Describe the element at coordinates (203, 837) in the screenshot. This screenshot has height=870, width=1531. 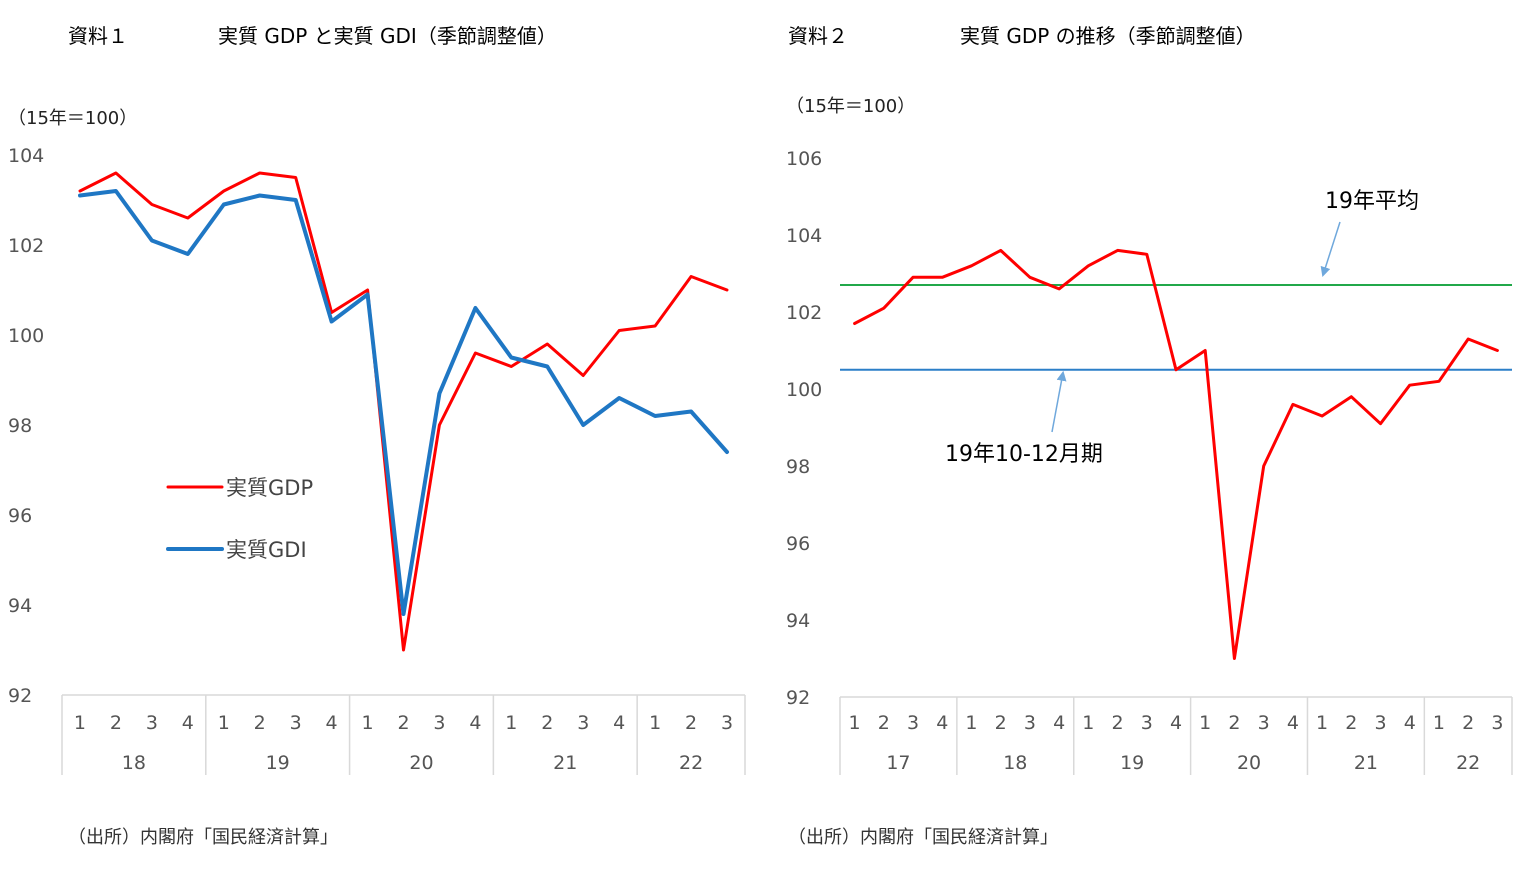
I see `left-source-note: （出所）内閣府「国民経済計算」` at that location.